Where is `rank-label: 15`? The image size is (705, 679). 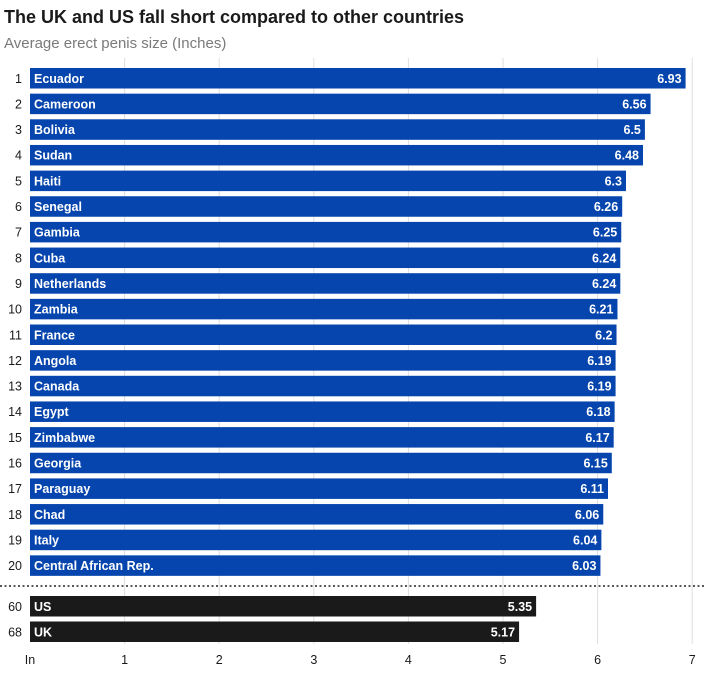
rank-label: 15 is located at coordinates (15, 438).